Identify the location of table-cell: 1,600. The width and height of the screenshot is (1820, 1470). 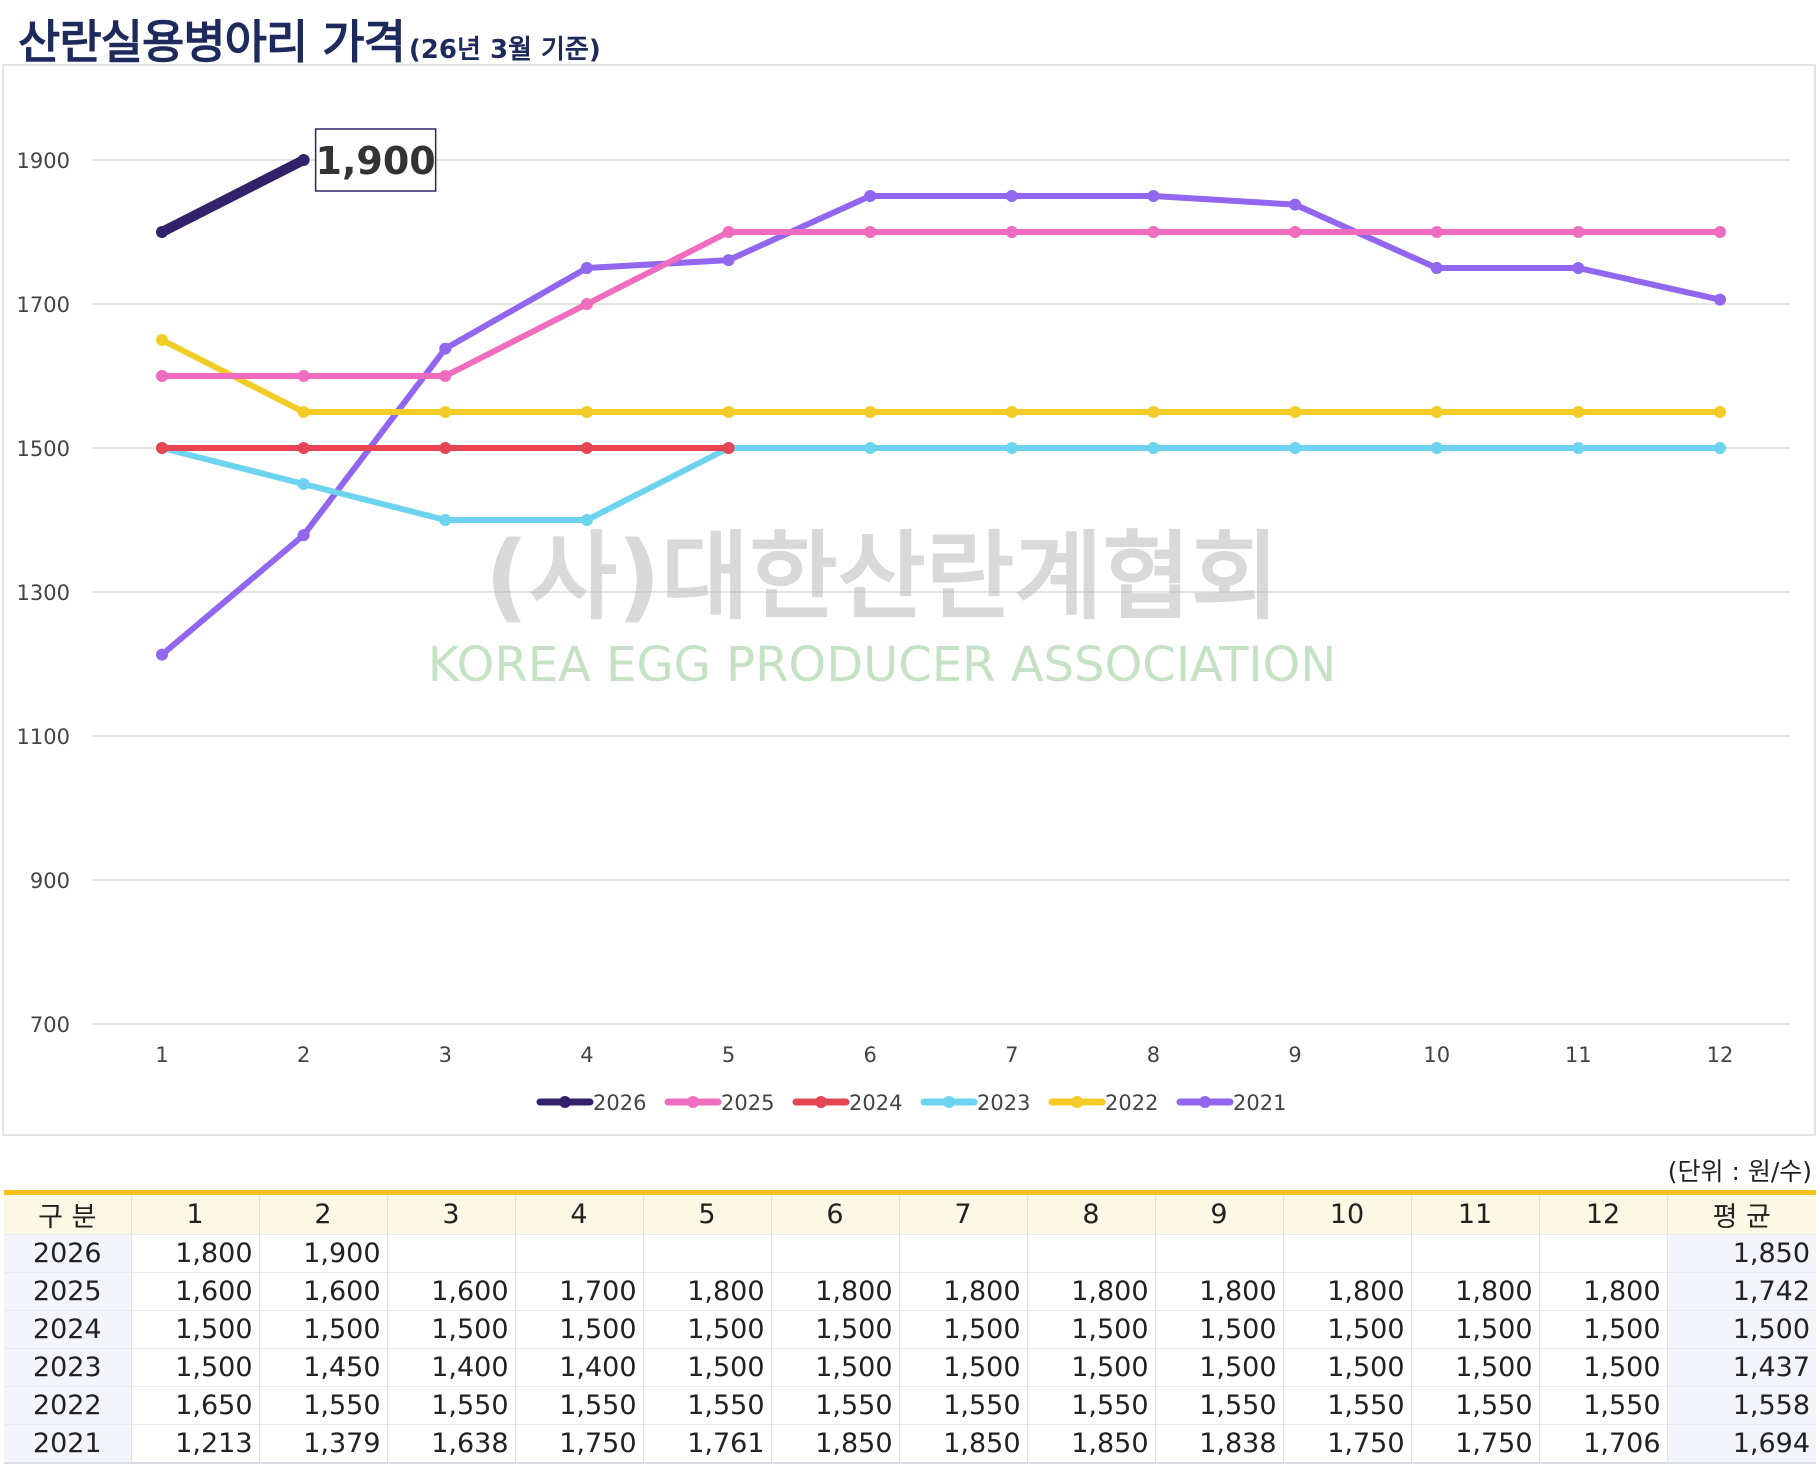
(450, 1291).